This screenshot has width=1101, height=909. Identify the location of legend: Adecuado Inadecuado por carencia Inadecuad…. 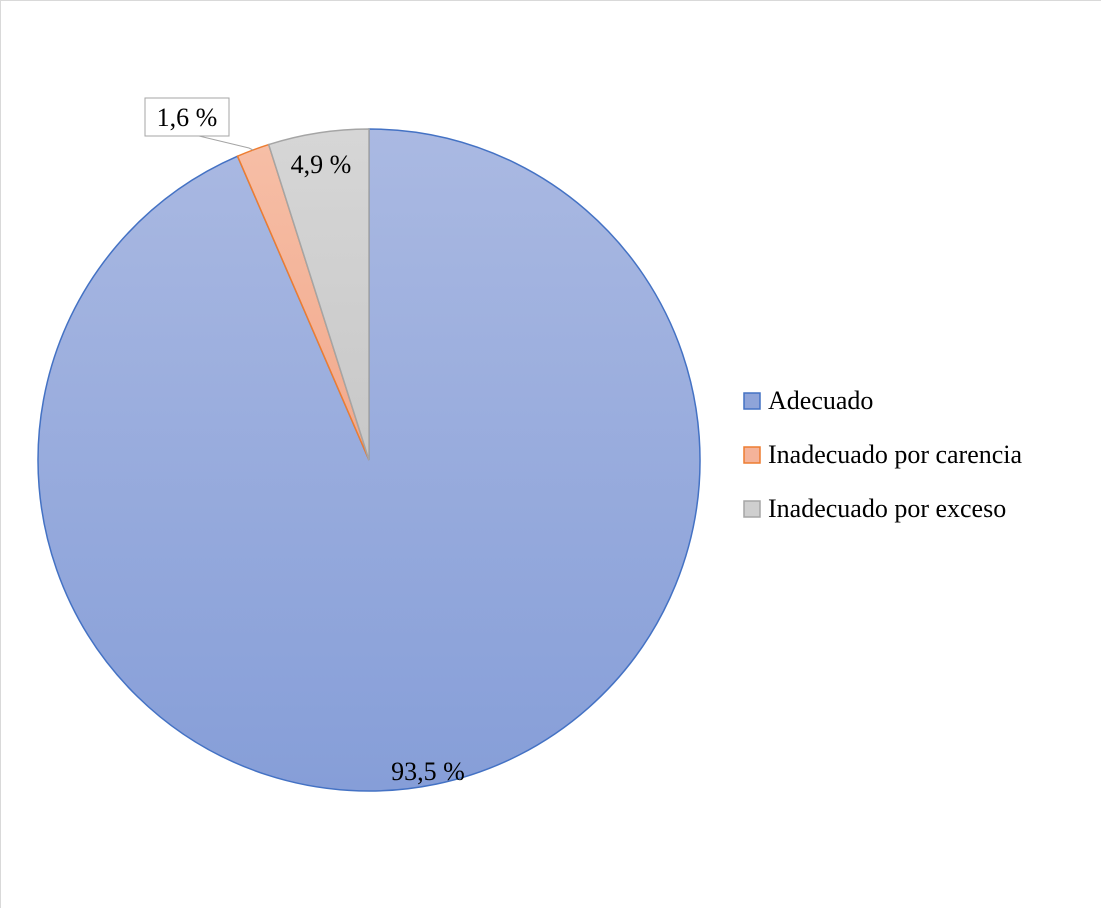
(883, 454).